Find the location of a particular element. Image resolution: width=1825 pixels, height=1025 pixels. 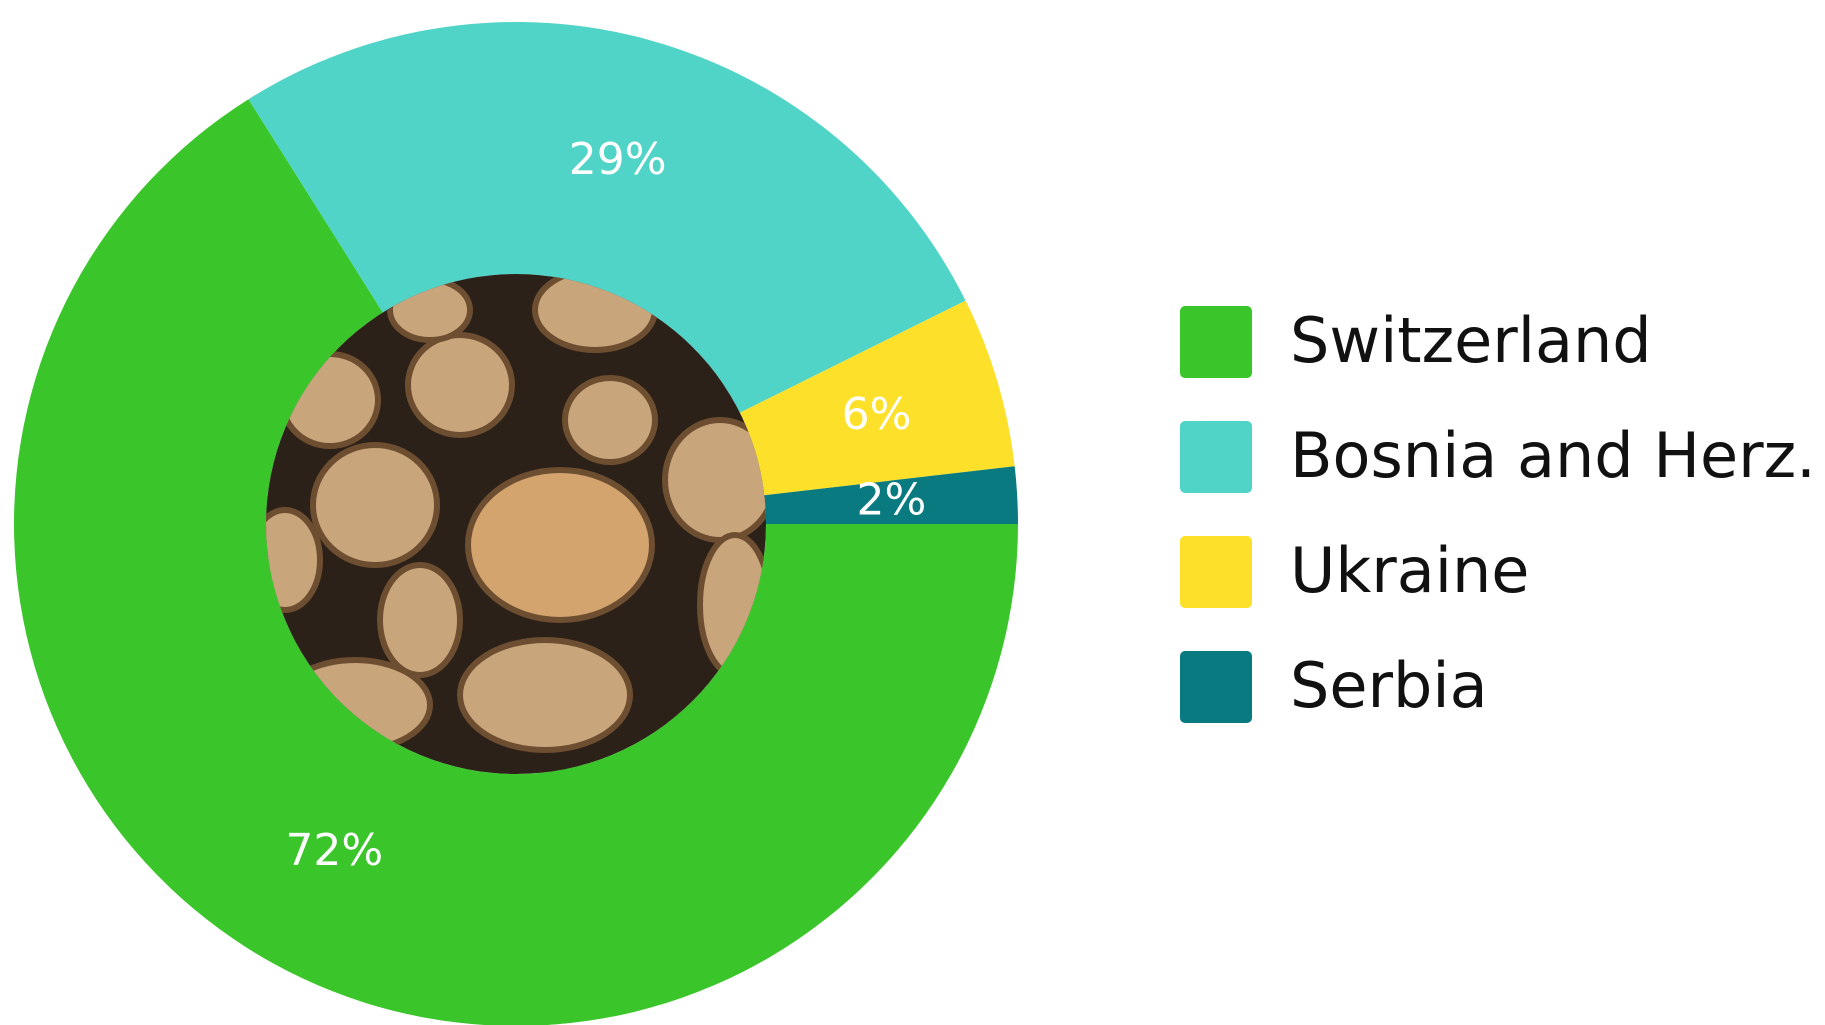

legend-label: Ukraine is located at coordinates (1409, 570).